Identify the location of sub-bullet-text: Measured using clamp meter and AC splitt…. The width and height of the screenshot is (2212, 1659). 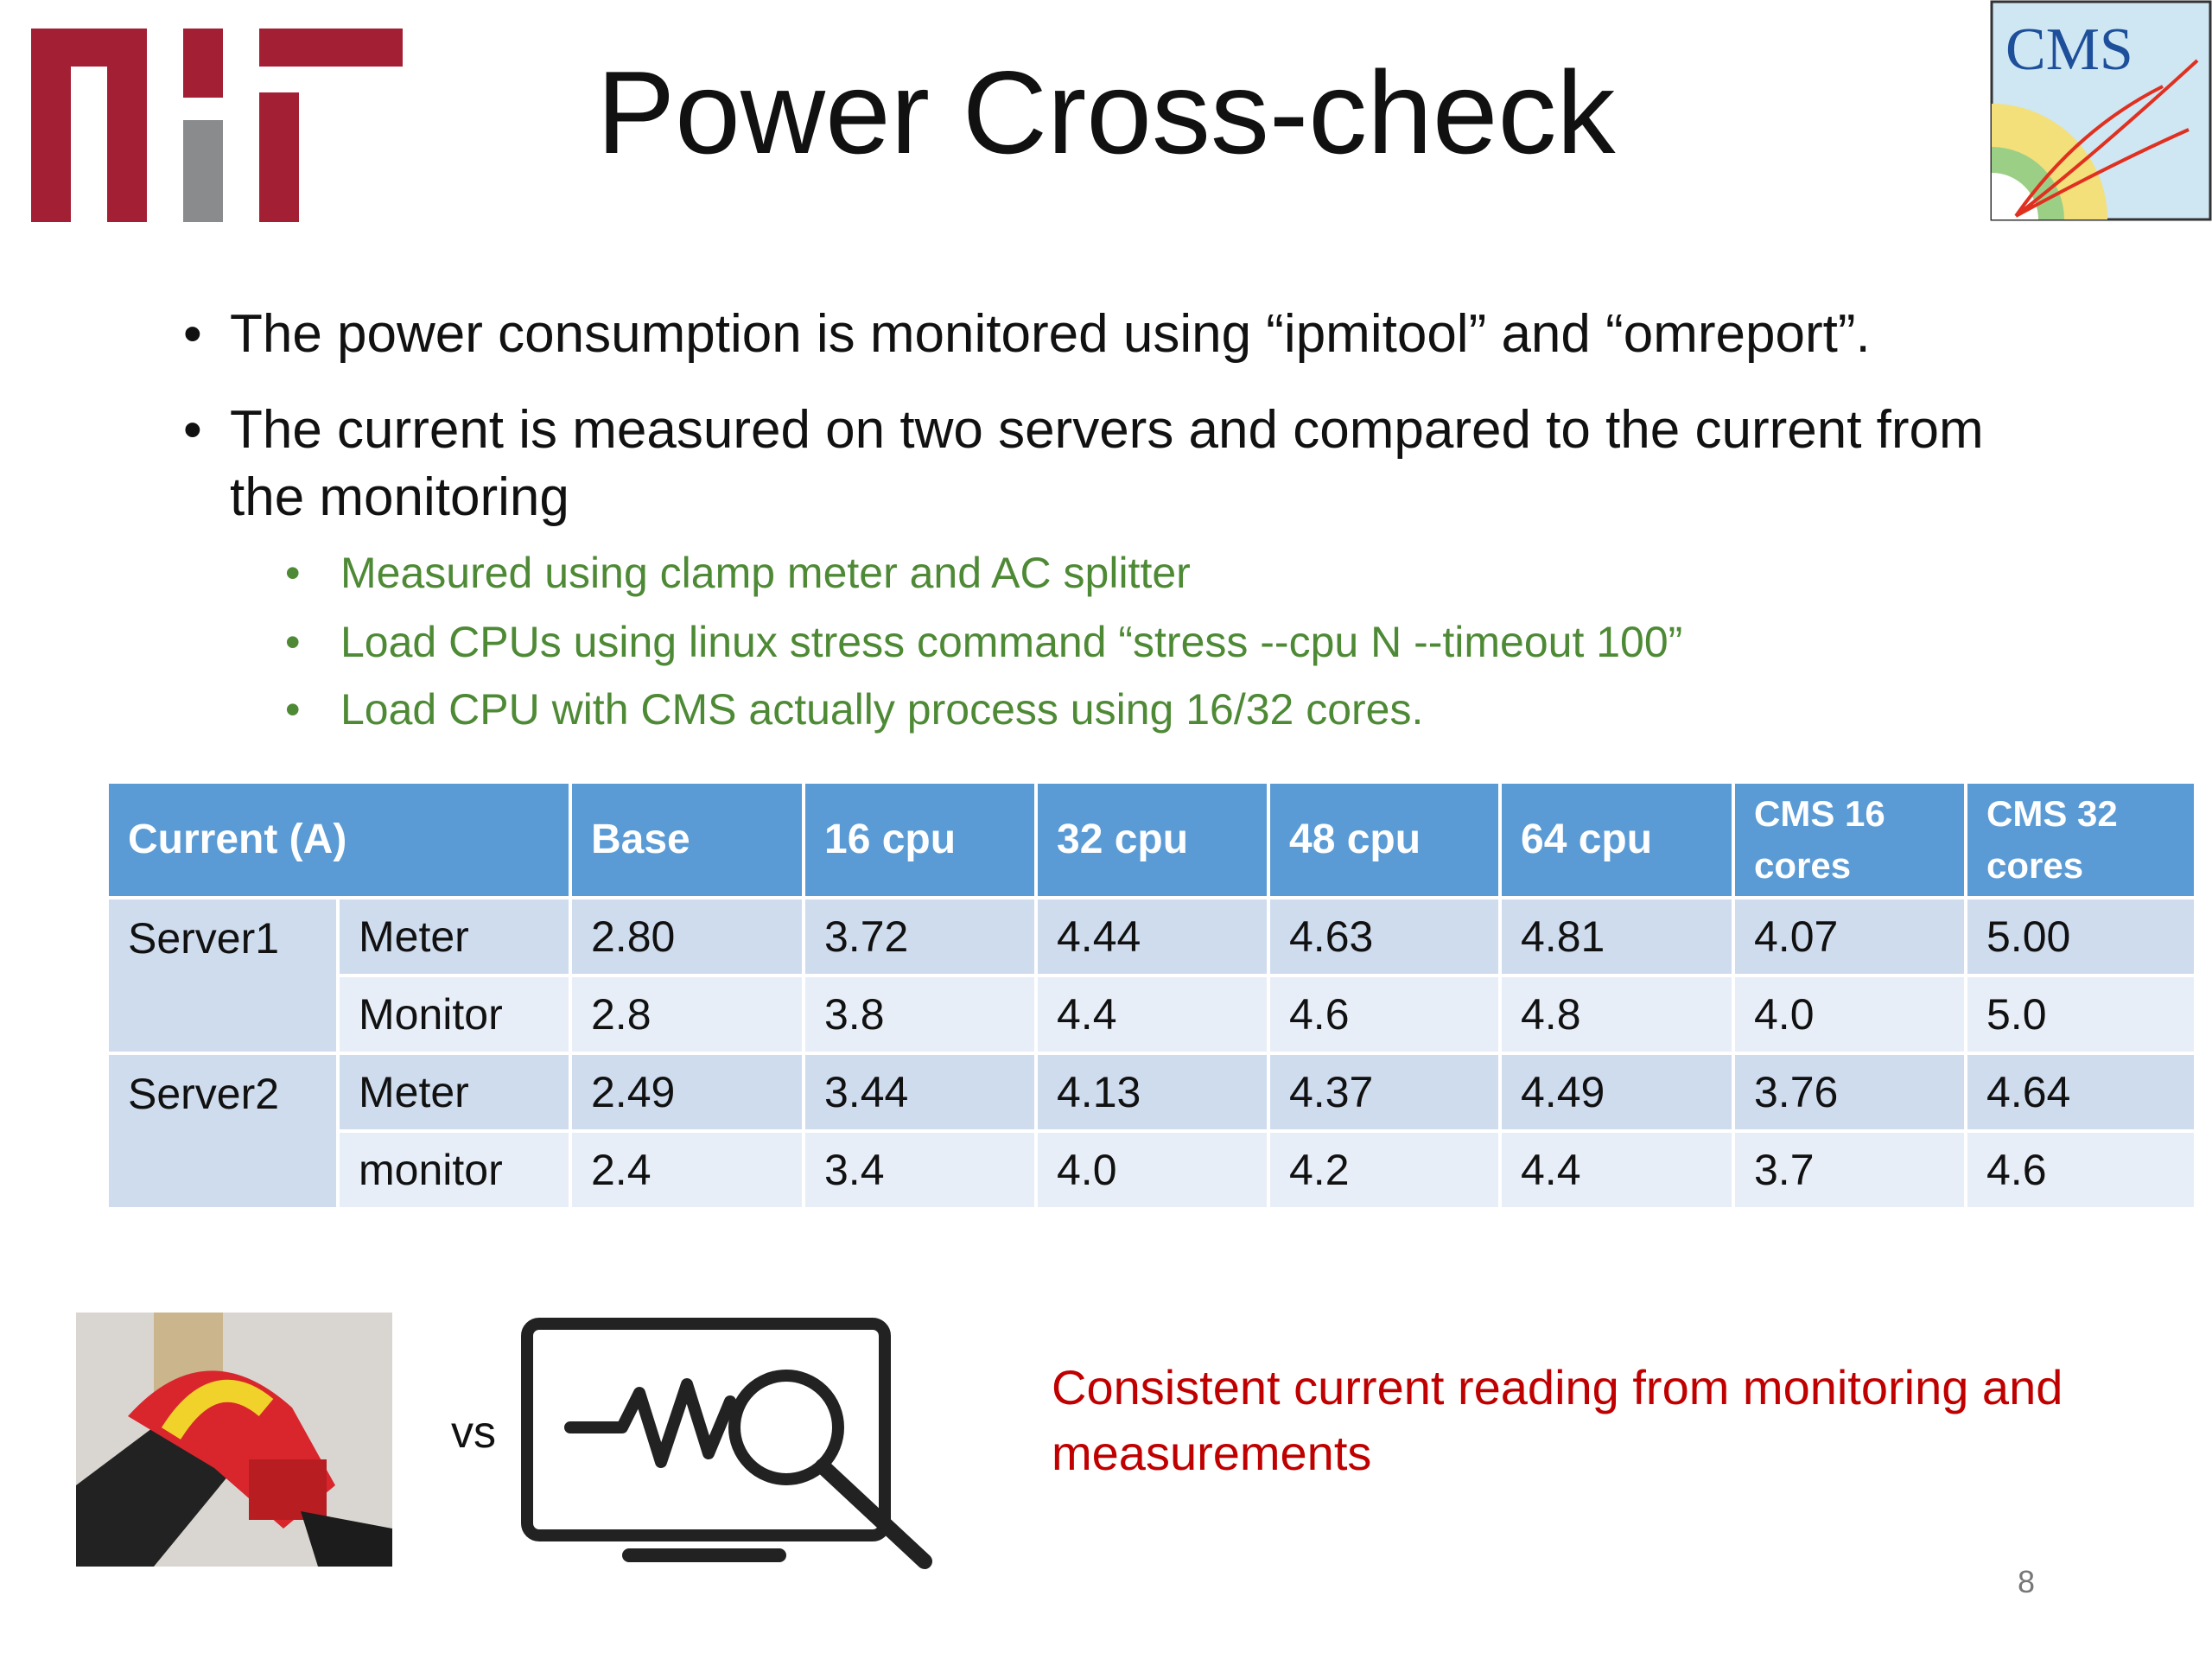
(765, 573).